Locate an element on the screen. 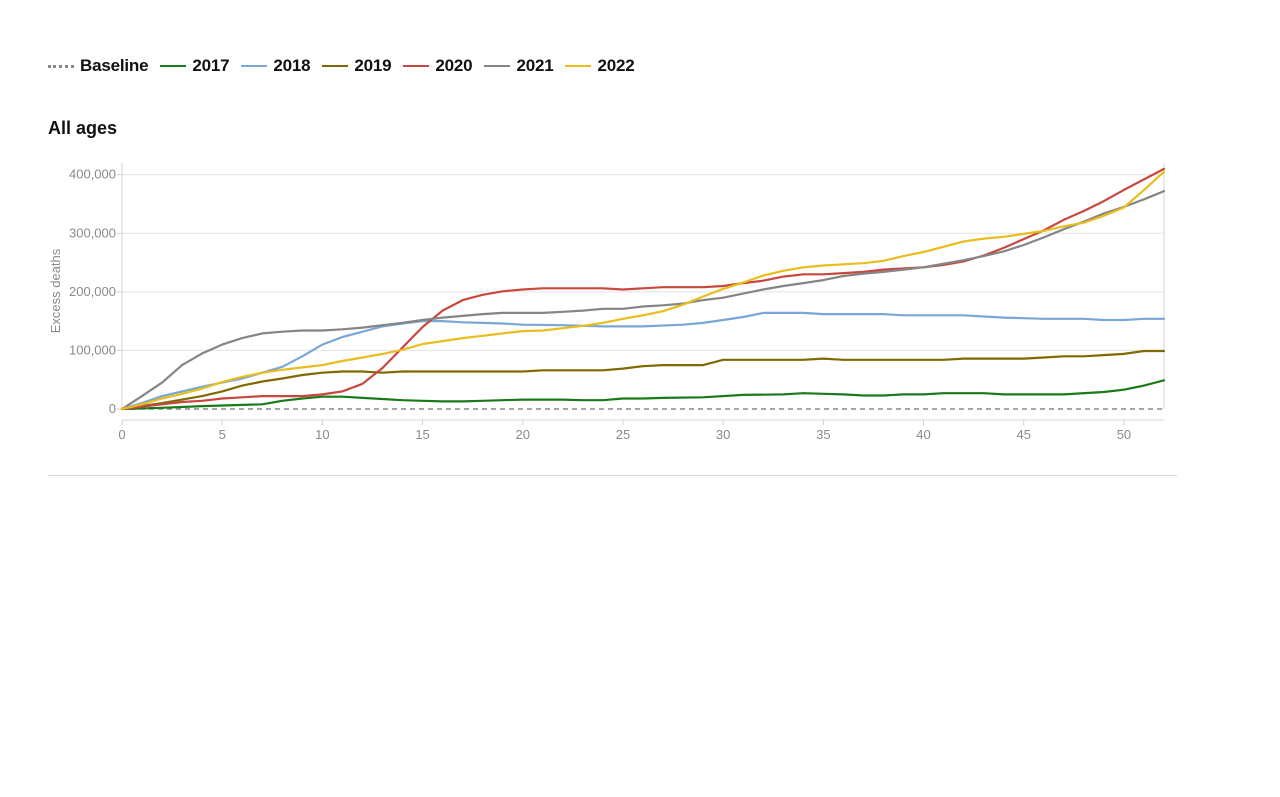  legend-label-2019: 2019 is located at coordinates (373, 65).